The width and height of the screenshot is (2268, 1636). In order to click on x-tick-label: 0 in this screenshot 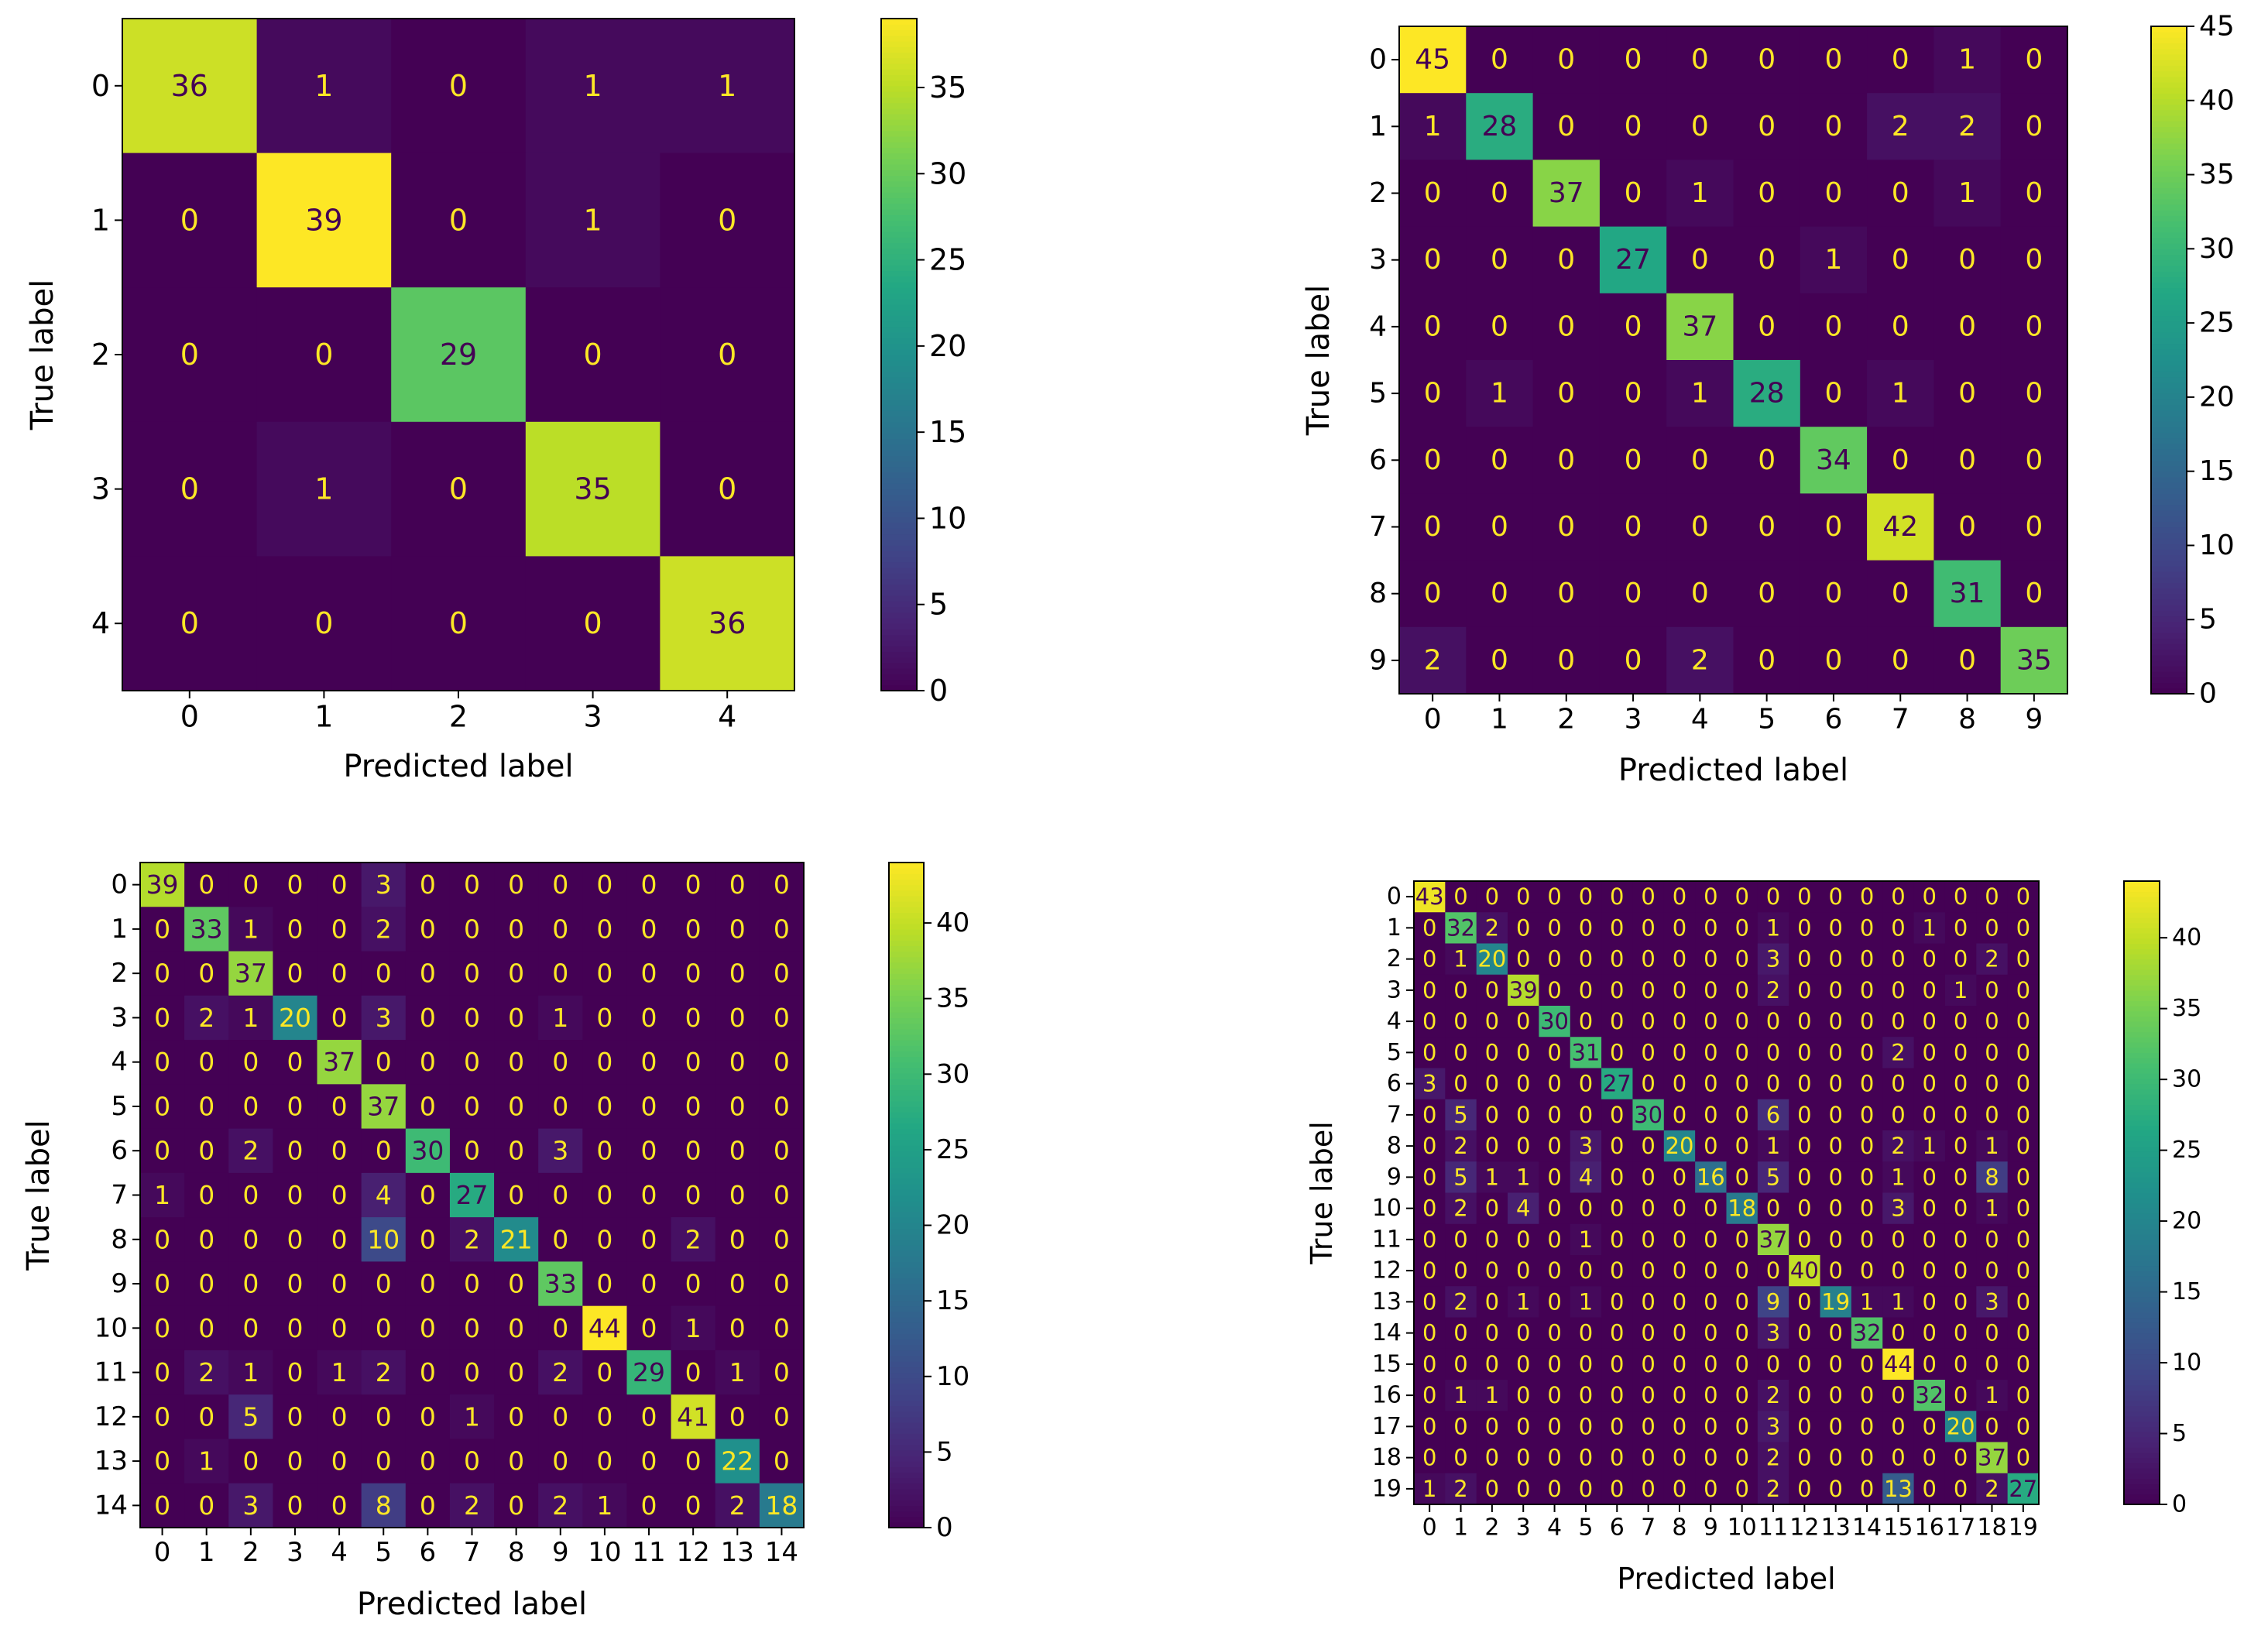, I will do `click(162, 1552)`.